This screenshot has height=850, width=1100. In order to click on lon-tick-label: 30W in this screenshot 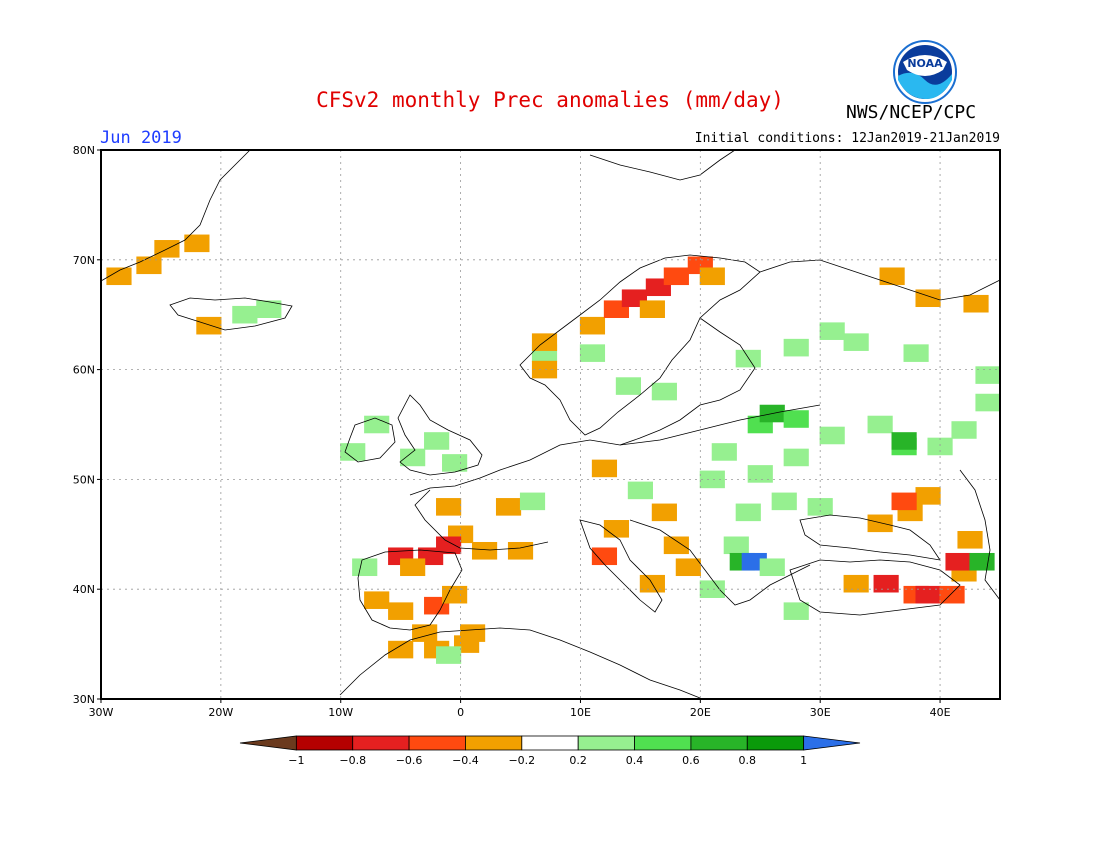, I will do `click(101, 712)`.